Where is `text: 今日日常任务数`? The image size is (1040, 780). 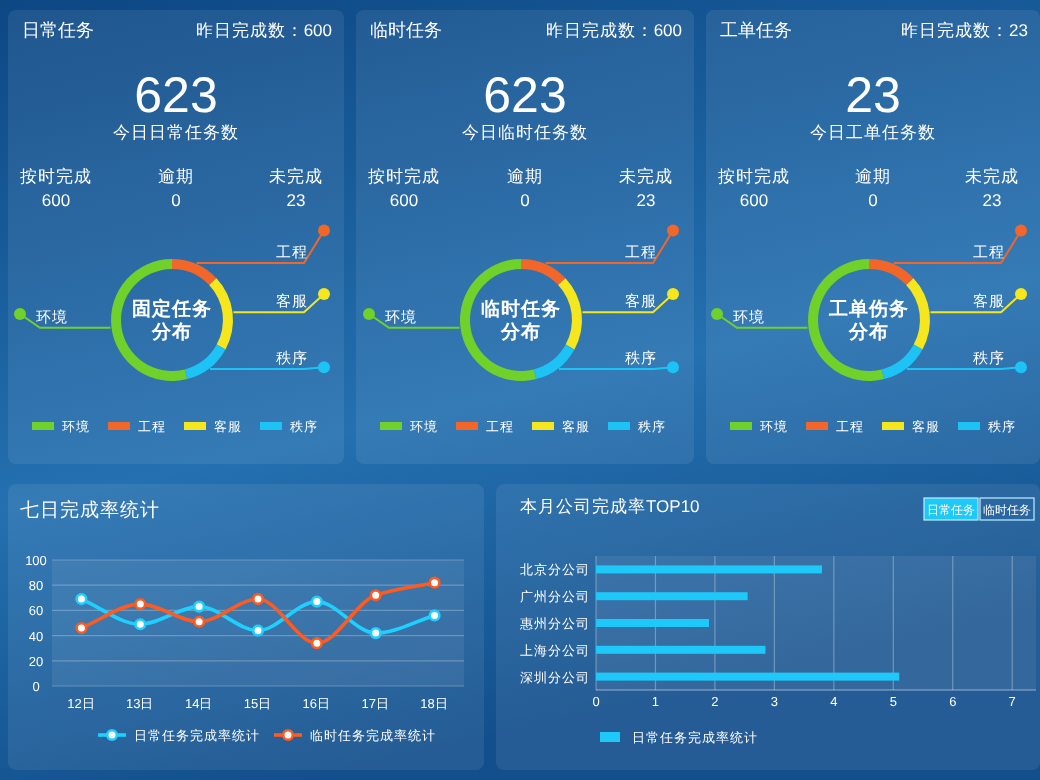 text: 今日日常任务数 is located at coordinates (176, 132).